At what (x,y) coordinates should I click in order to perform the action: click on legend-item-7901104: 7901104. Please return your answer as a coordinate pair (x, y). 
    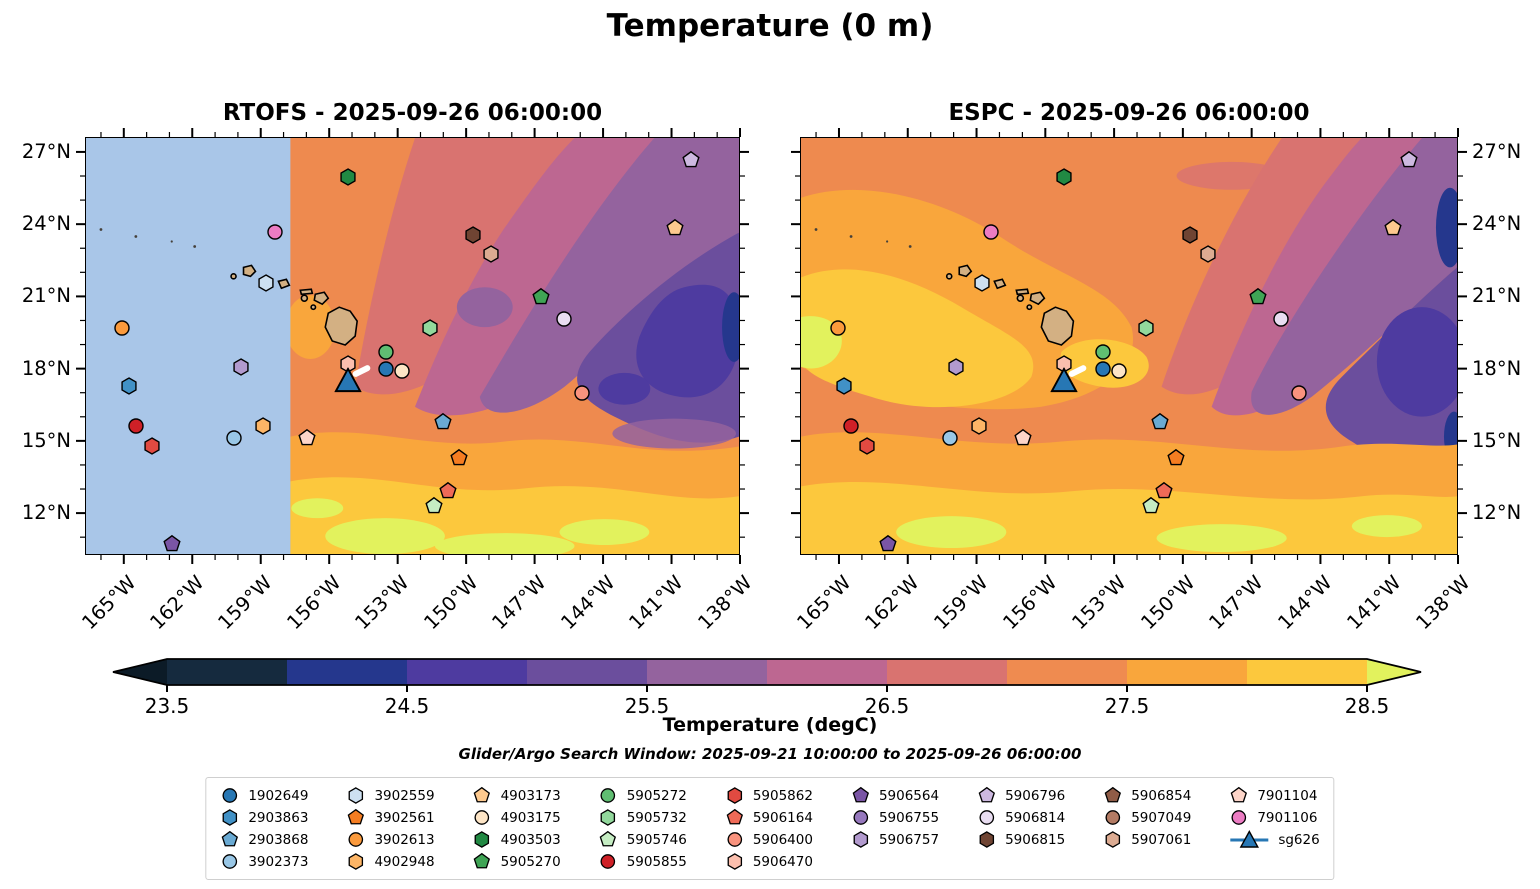
    Looking at the image, I should click on (1274, 795).